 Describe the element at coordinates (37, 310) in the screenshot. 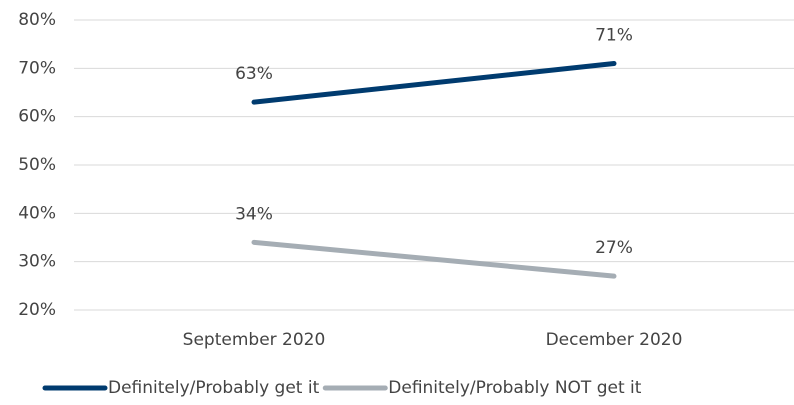

I see `y-tick-label: 20%` at that location.